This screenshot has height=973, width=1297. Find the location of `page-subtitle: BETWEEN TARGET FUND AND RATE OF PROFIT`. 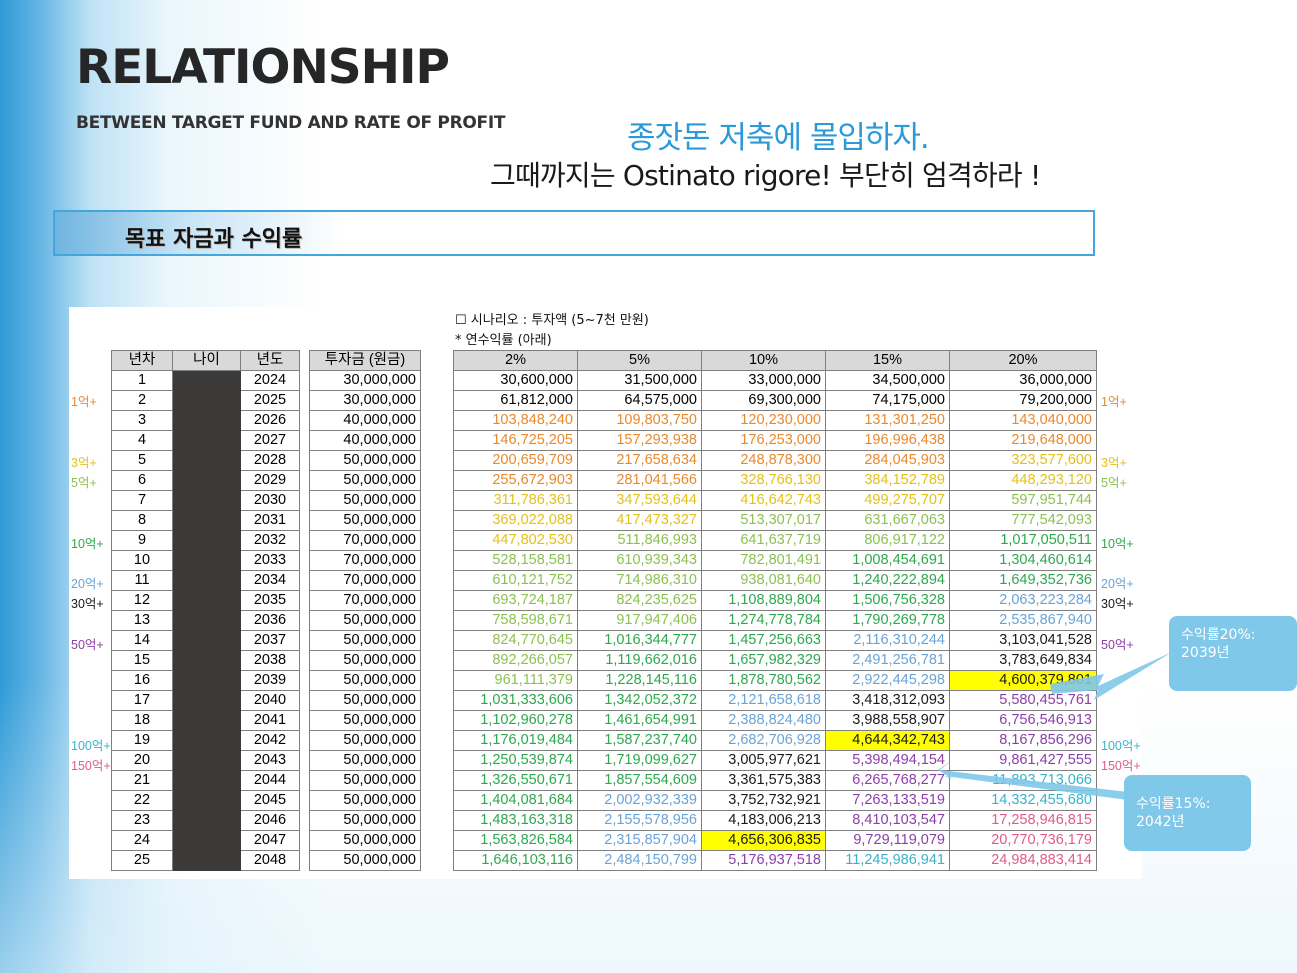

page-subtitle: BETWEEN TARGET FUND AND RATE OF PROFIT is located at coordinates (291, 123).